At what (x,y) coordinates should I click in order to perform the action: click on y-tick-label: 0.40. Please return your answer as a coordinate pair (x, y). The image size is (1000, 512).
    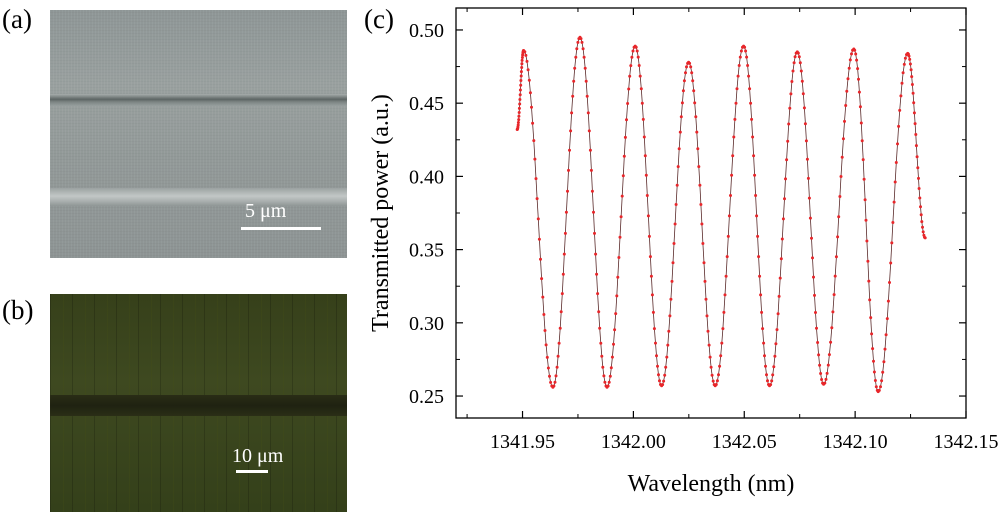
    Looking at the image, I should click on (426, 177).